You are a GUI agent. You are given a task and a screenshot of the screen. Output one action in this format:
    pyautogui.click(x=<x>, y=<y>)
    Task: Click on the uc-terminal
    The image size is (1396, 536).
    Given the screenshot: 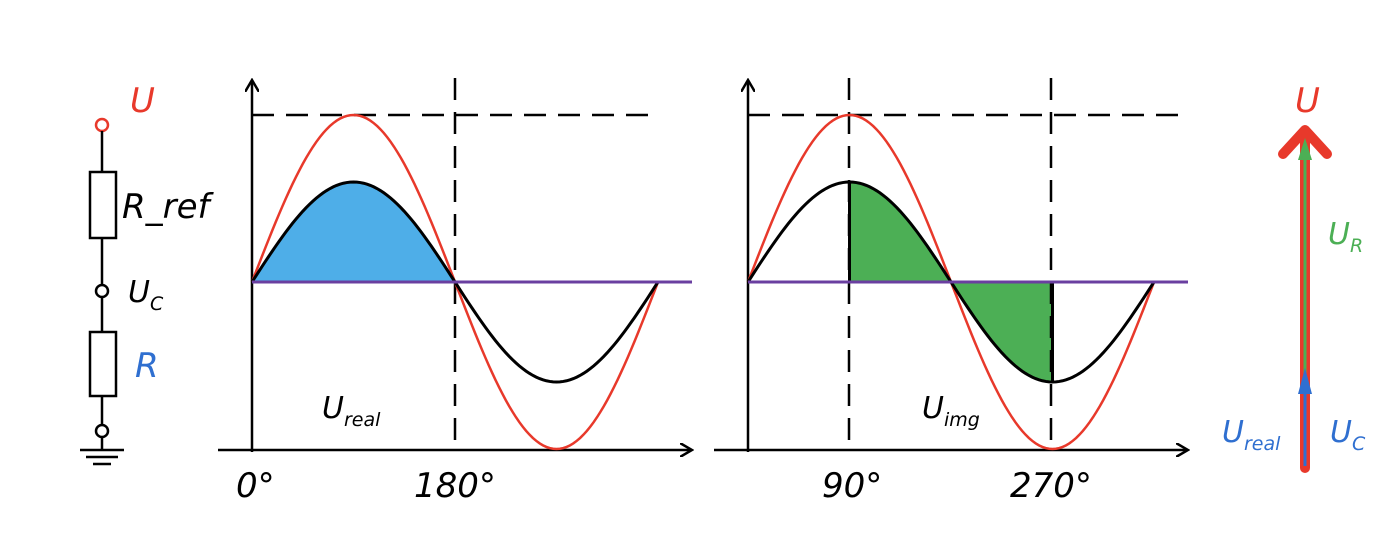 What is the action you would take?
    pyautogui.click(x=102, y=291)
    